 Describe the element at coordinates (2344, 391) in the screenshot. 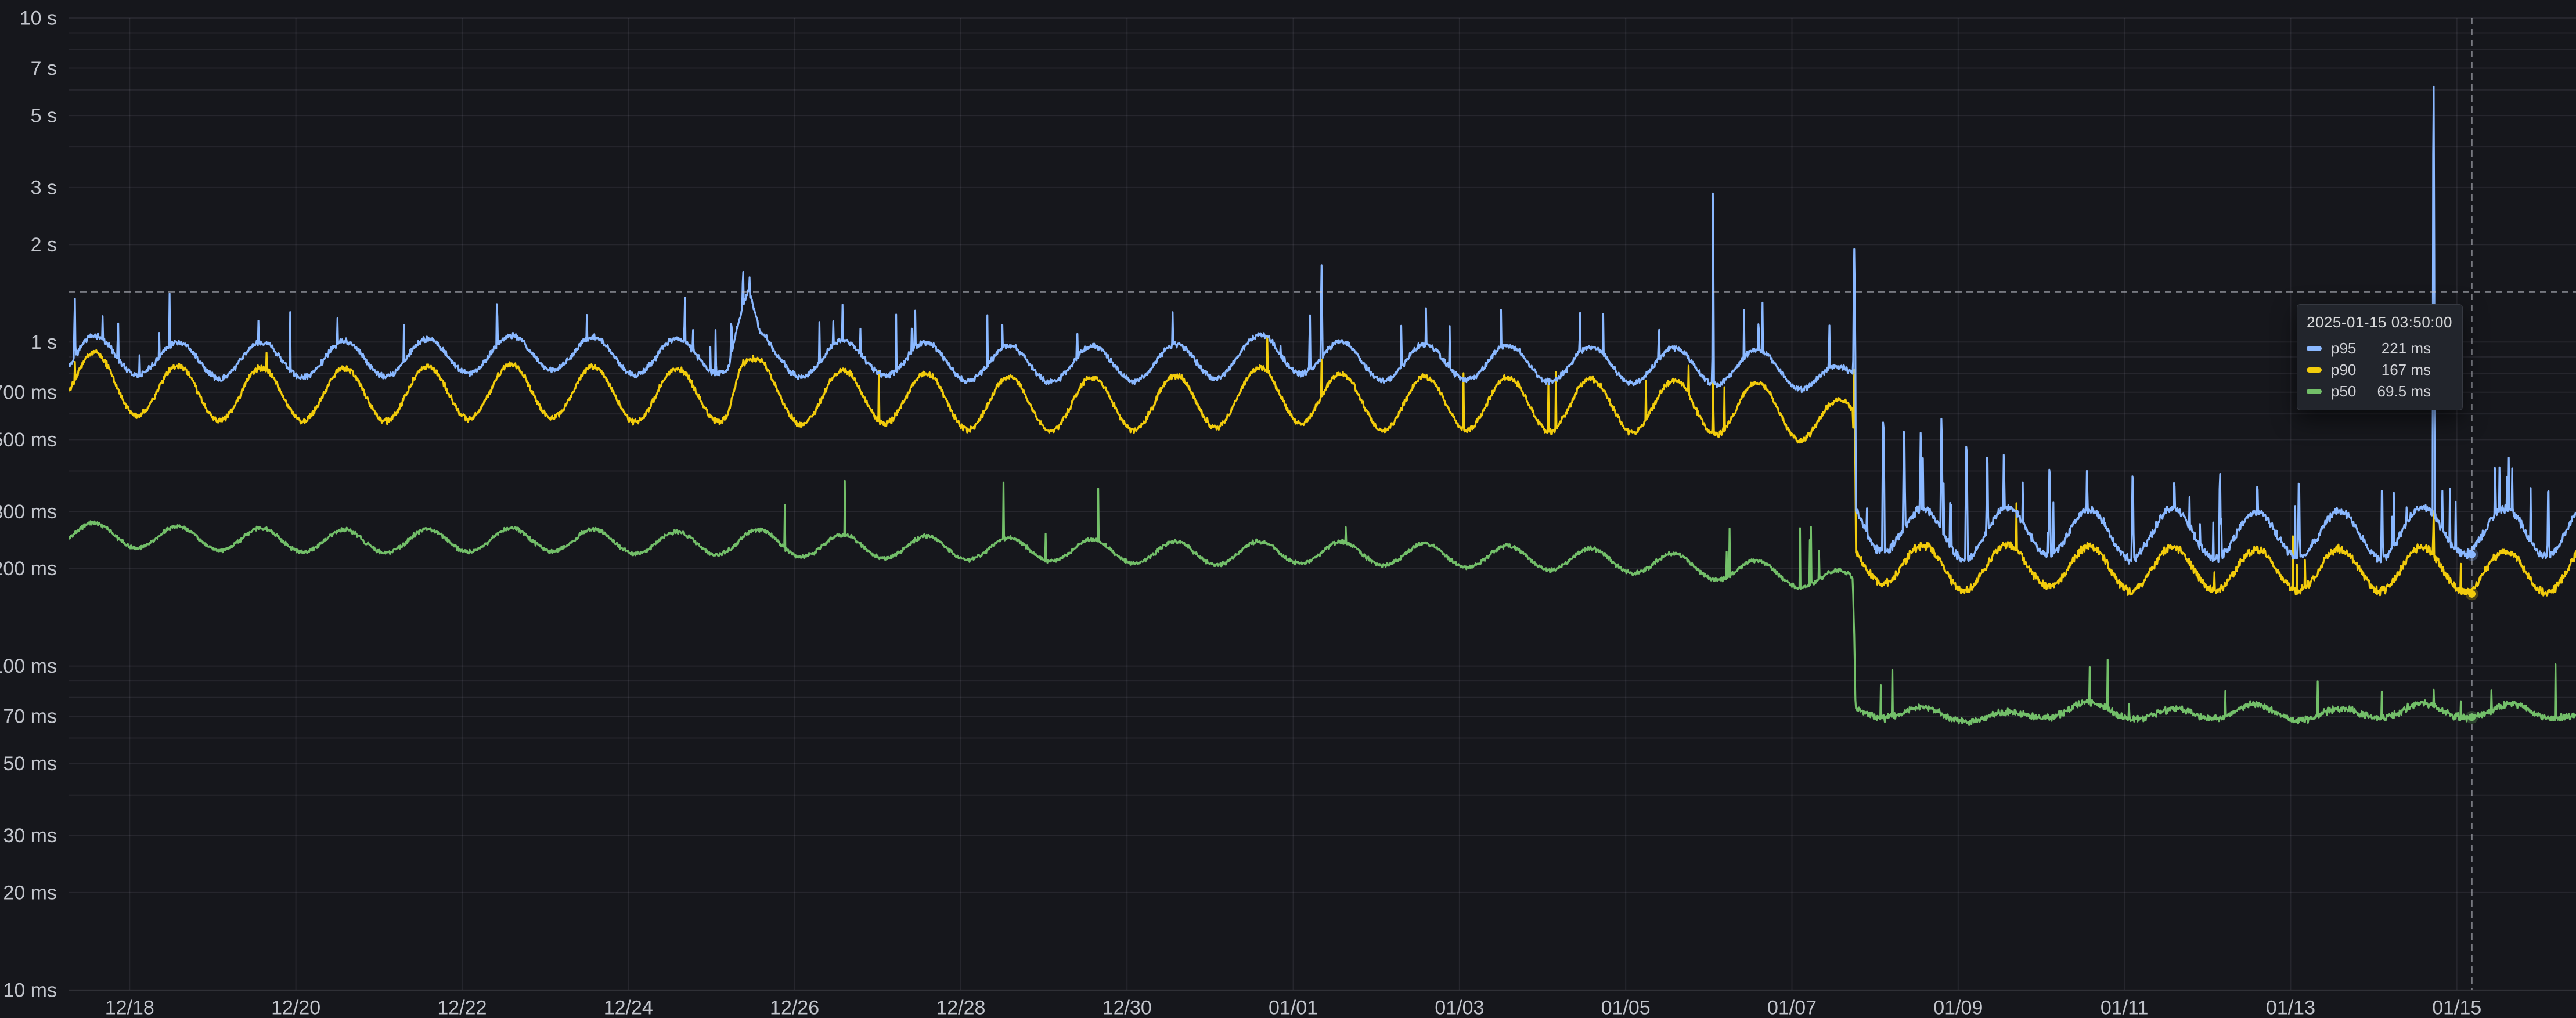

I see `tooltip-series-label: p50` at that location.